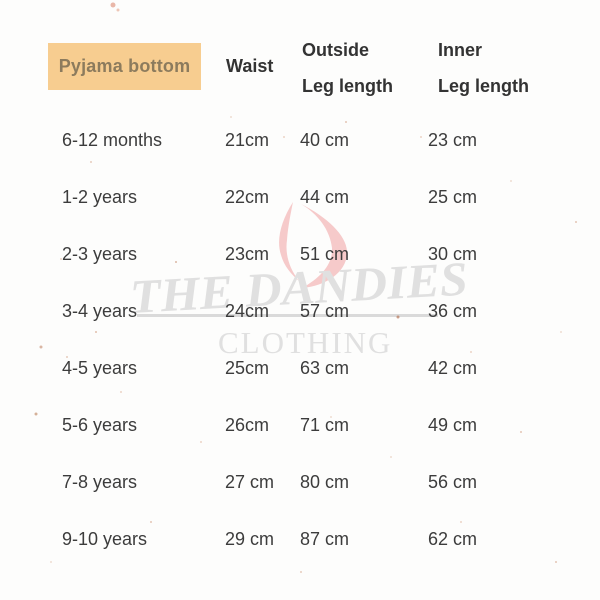  I want to click on table-row: 3-4 years 24cm 57 cm 36 cm, so click(300, 311).